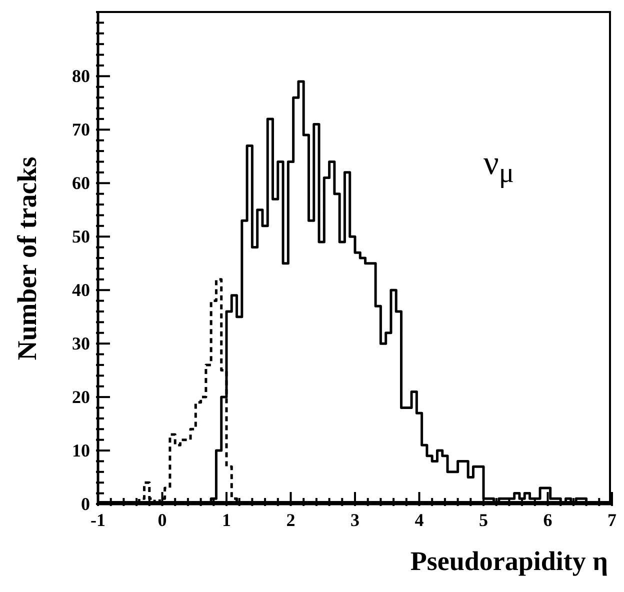 This screenshot has height=592, width=624. What do you see at coordinates (291, 520) in the screenshot?
I see `x-tick-label: 2` at bounding box center [291, 520].